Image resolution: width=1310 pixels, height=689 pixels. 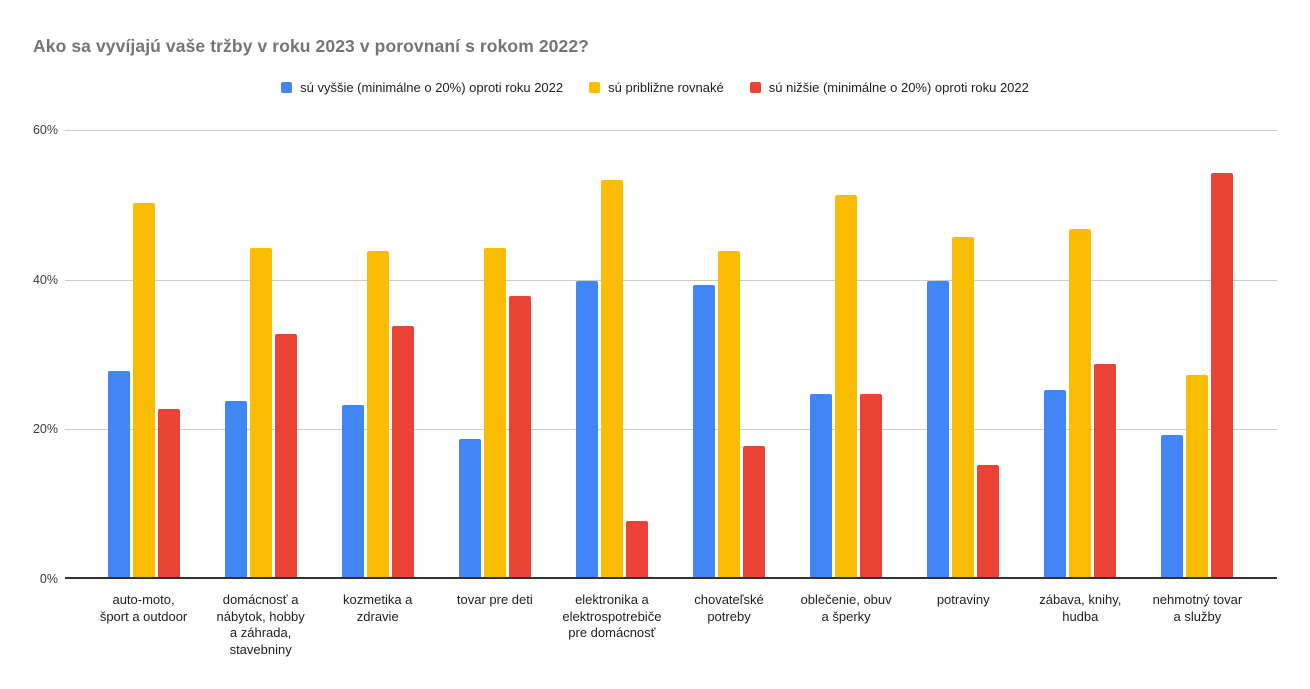 What do you see at coordinates (729, 608) in the screenshot?
I see `x-axis-label-5: chovateľské potreby` at bounding box center [729, 608].